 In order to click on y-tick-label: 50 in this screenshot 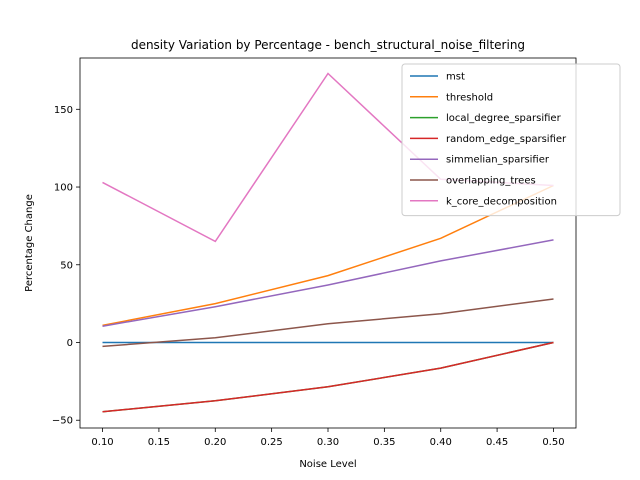, I will do `click(66, 265)`.